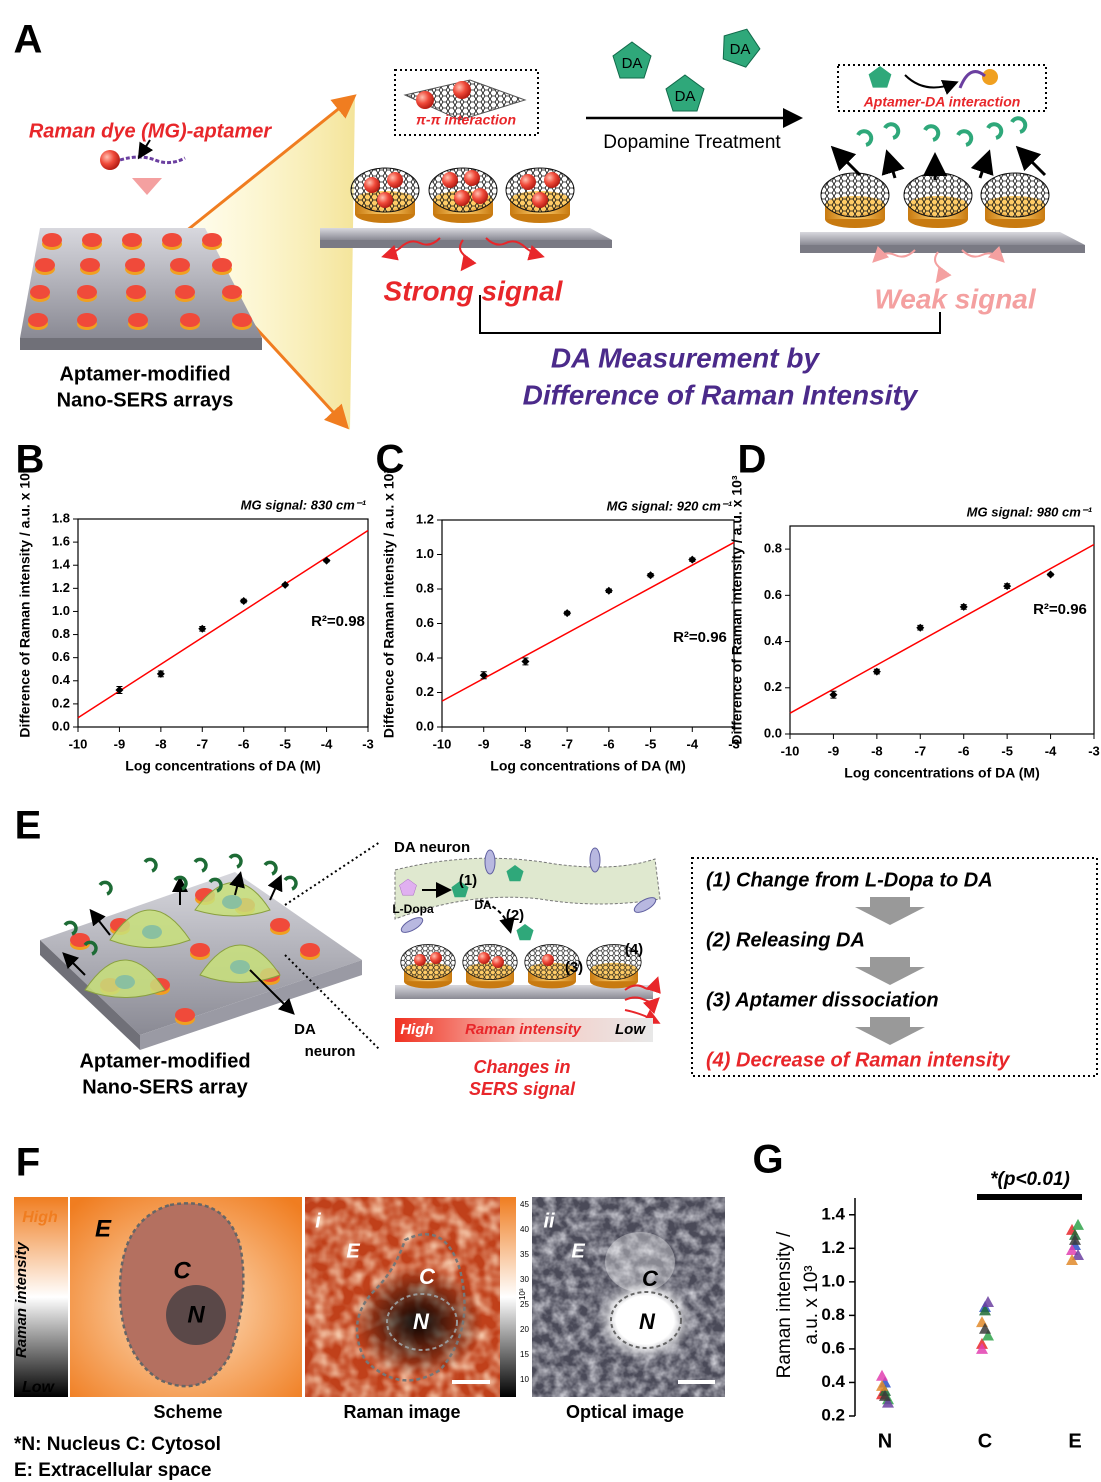 Image resolution: width=1101 pixels, height=1482 pixels. What do you see at coordinates (942, 88) in the screenshot?
I see `inset-box` at bounding box center [942, 88].